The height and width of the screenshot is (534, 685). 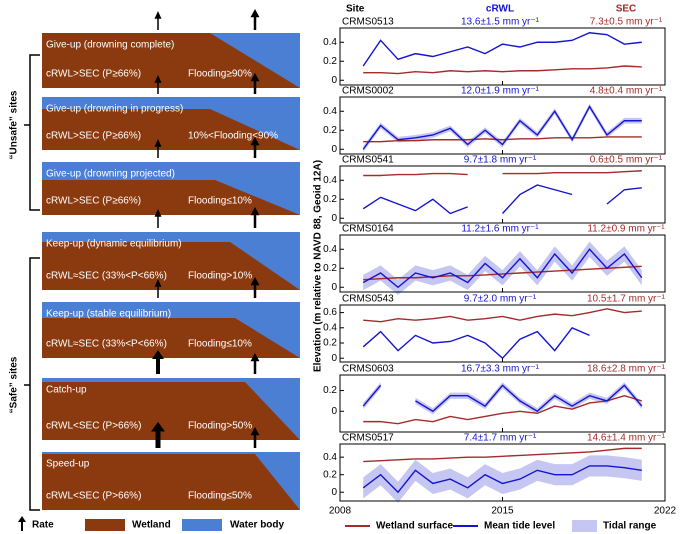 What do you see at coordinates (220, 201) in the screenshot?
I see `box-flooding: Flooding≤10%` at bounding box center [220, 201].